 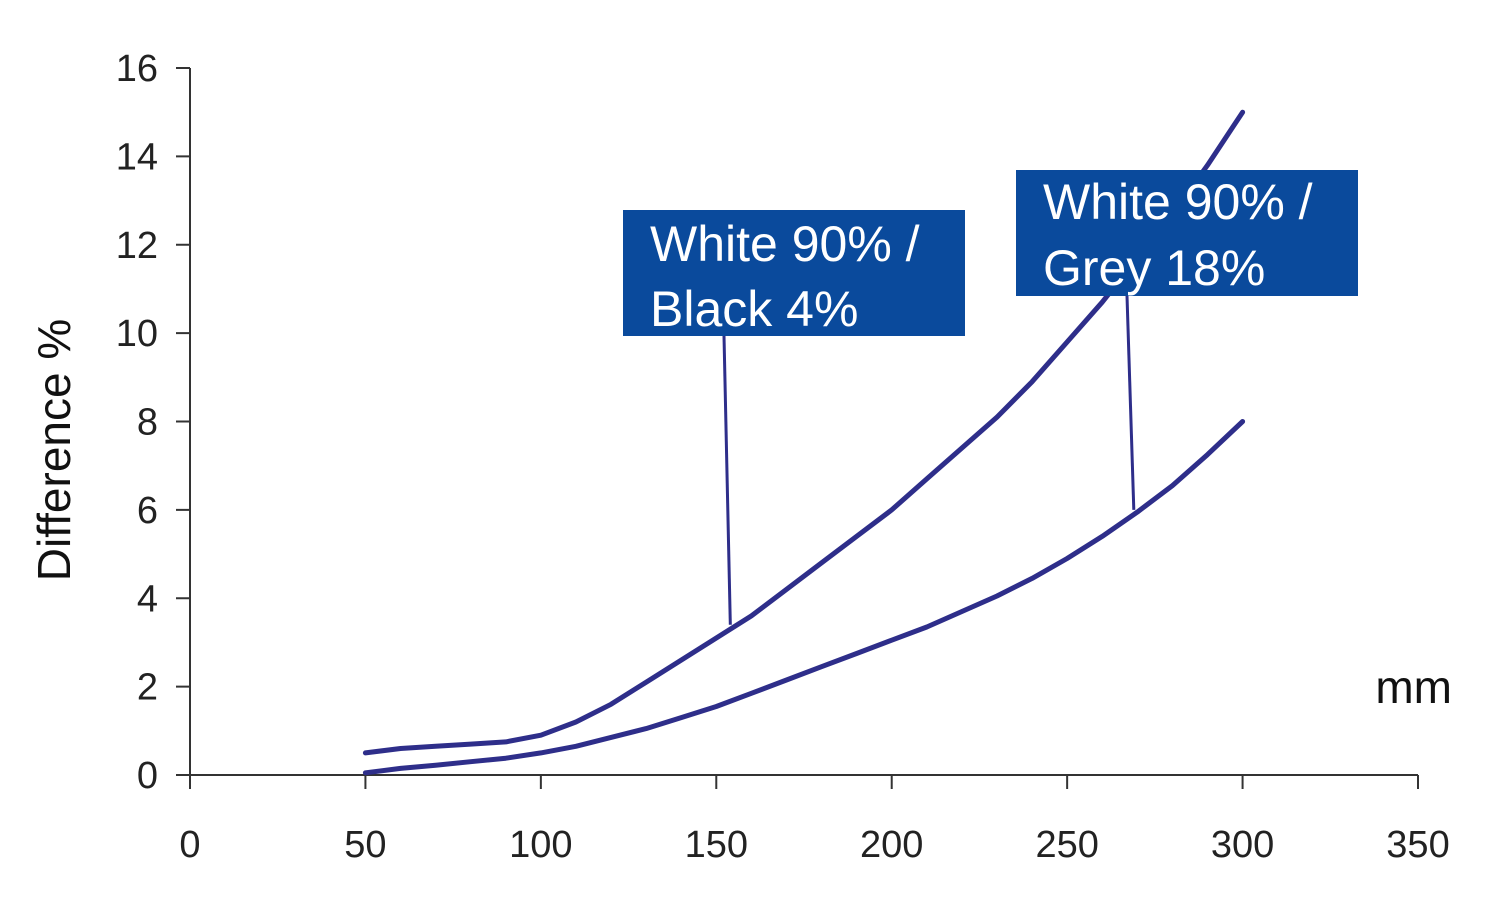 What do you see at coordinates (1187, 340) in the screenshot?
I see `annotation-2: White 90% / Grey 18%` at bounding box center [1187, 340].